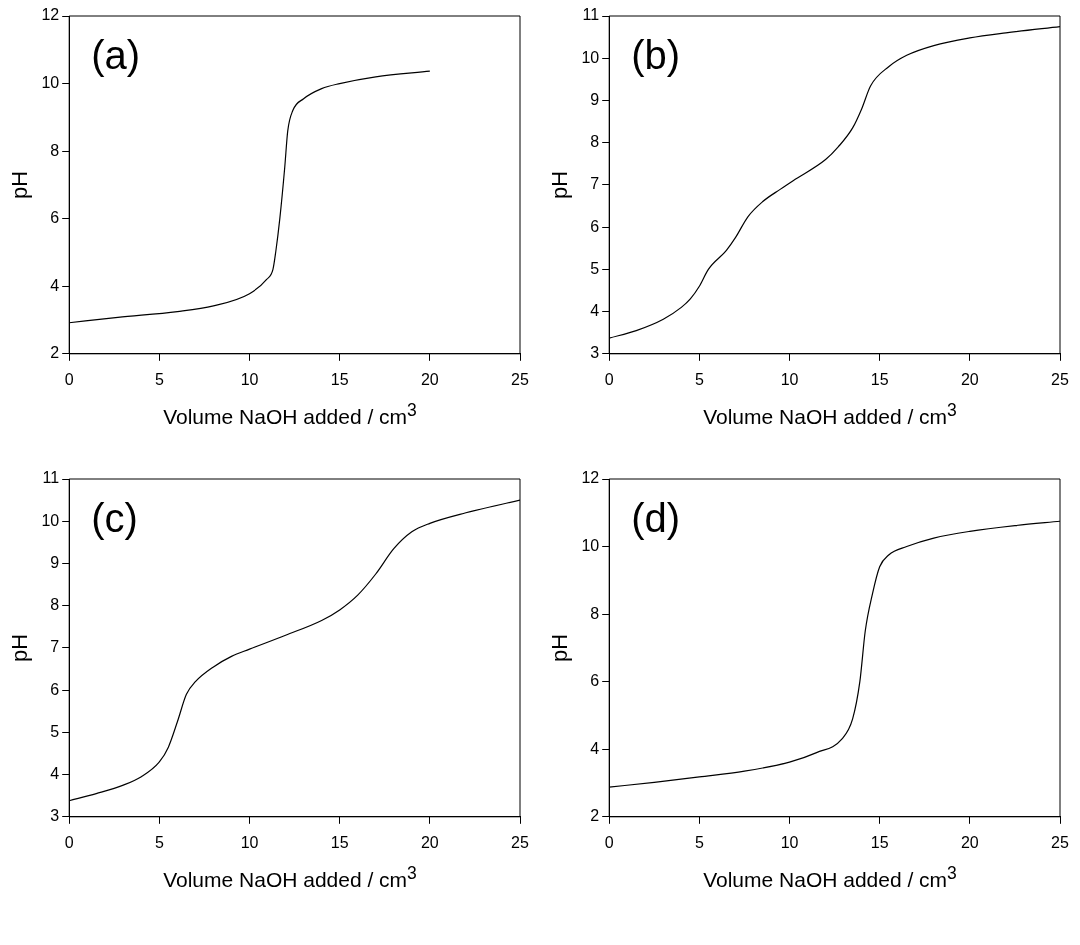 The width and height of the screenshot is (1080, 945). Describe the element at coordinates (116, 55) in the screenshot. I see `annotation: (a)` at that location.